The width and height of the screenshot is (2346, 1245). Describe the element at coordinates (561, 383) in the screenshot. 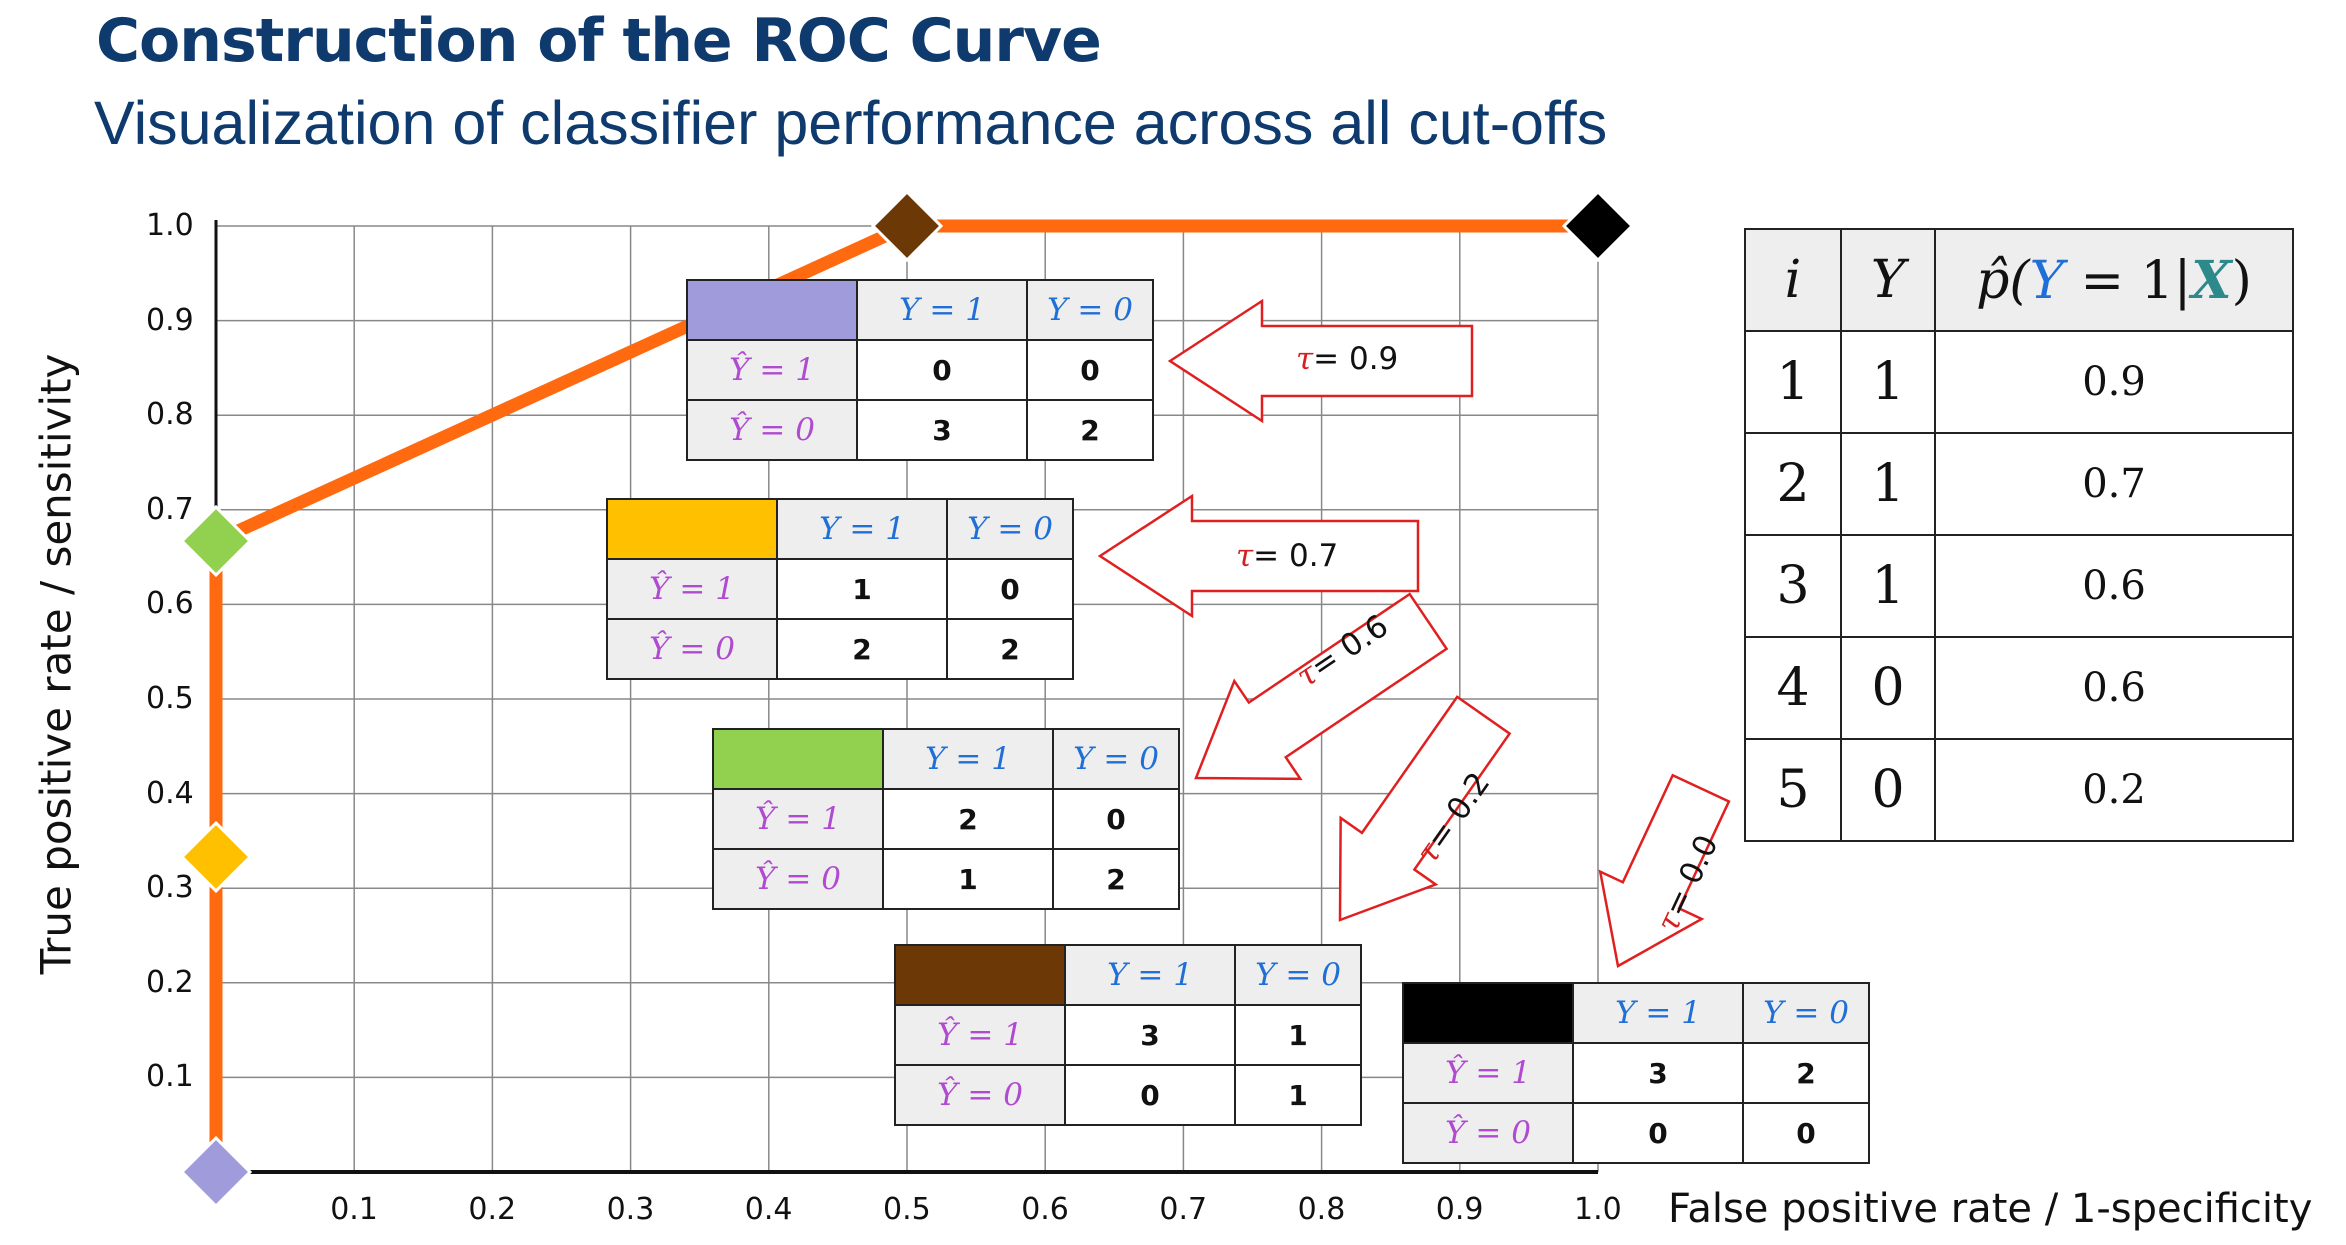

I see `roc-segment` at that location.